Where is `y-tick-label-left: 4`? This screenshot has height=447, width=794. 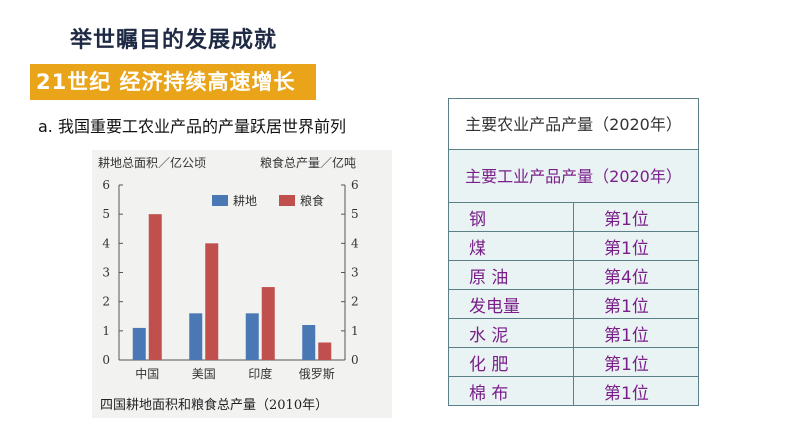 y-tick-label-left: 4 is located at coordinates (106, 243).